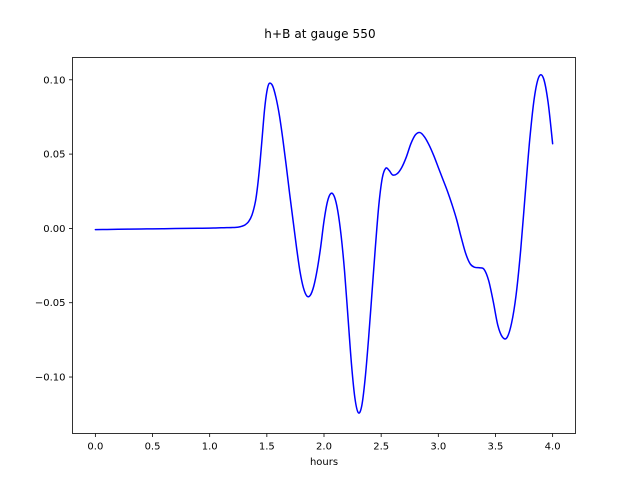  Describe the element at coordinates (320, 34) in the screenshot. I see `page-title: h+B at gauge 550` at that location.